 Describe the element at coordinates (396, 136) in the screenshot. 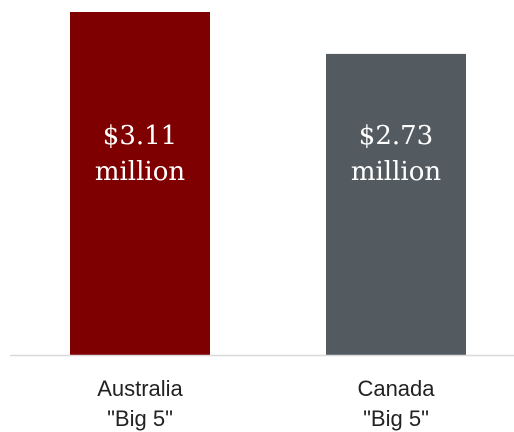

I see `bar-2-value-label-line-1: $2.73` at that location.